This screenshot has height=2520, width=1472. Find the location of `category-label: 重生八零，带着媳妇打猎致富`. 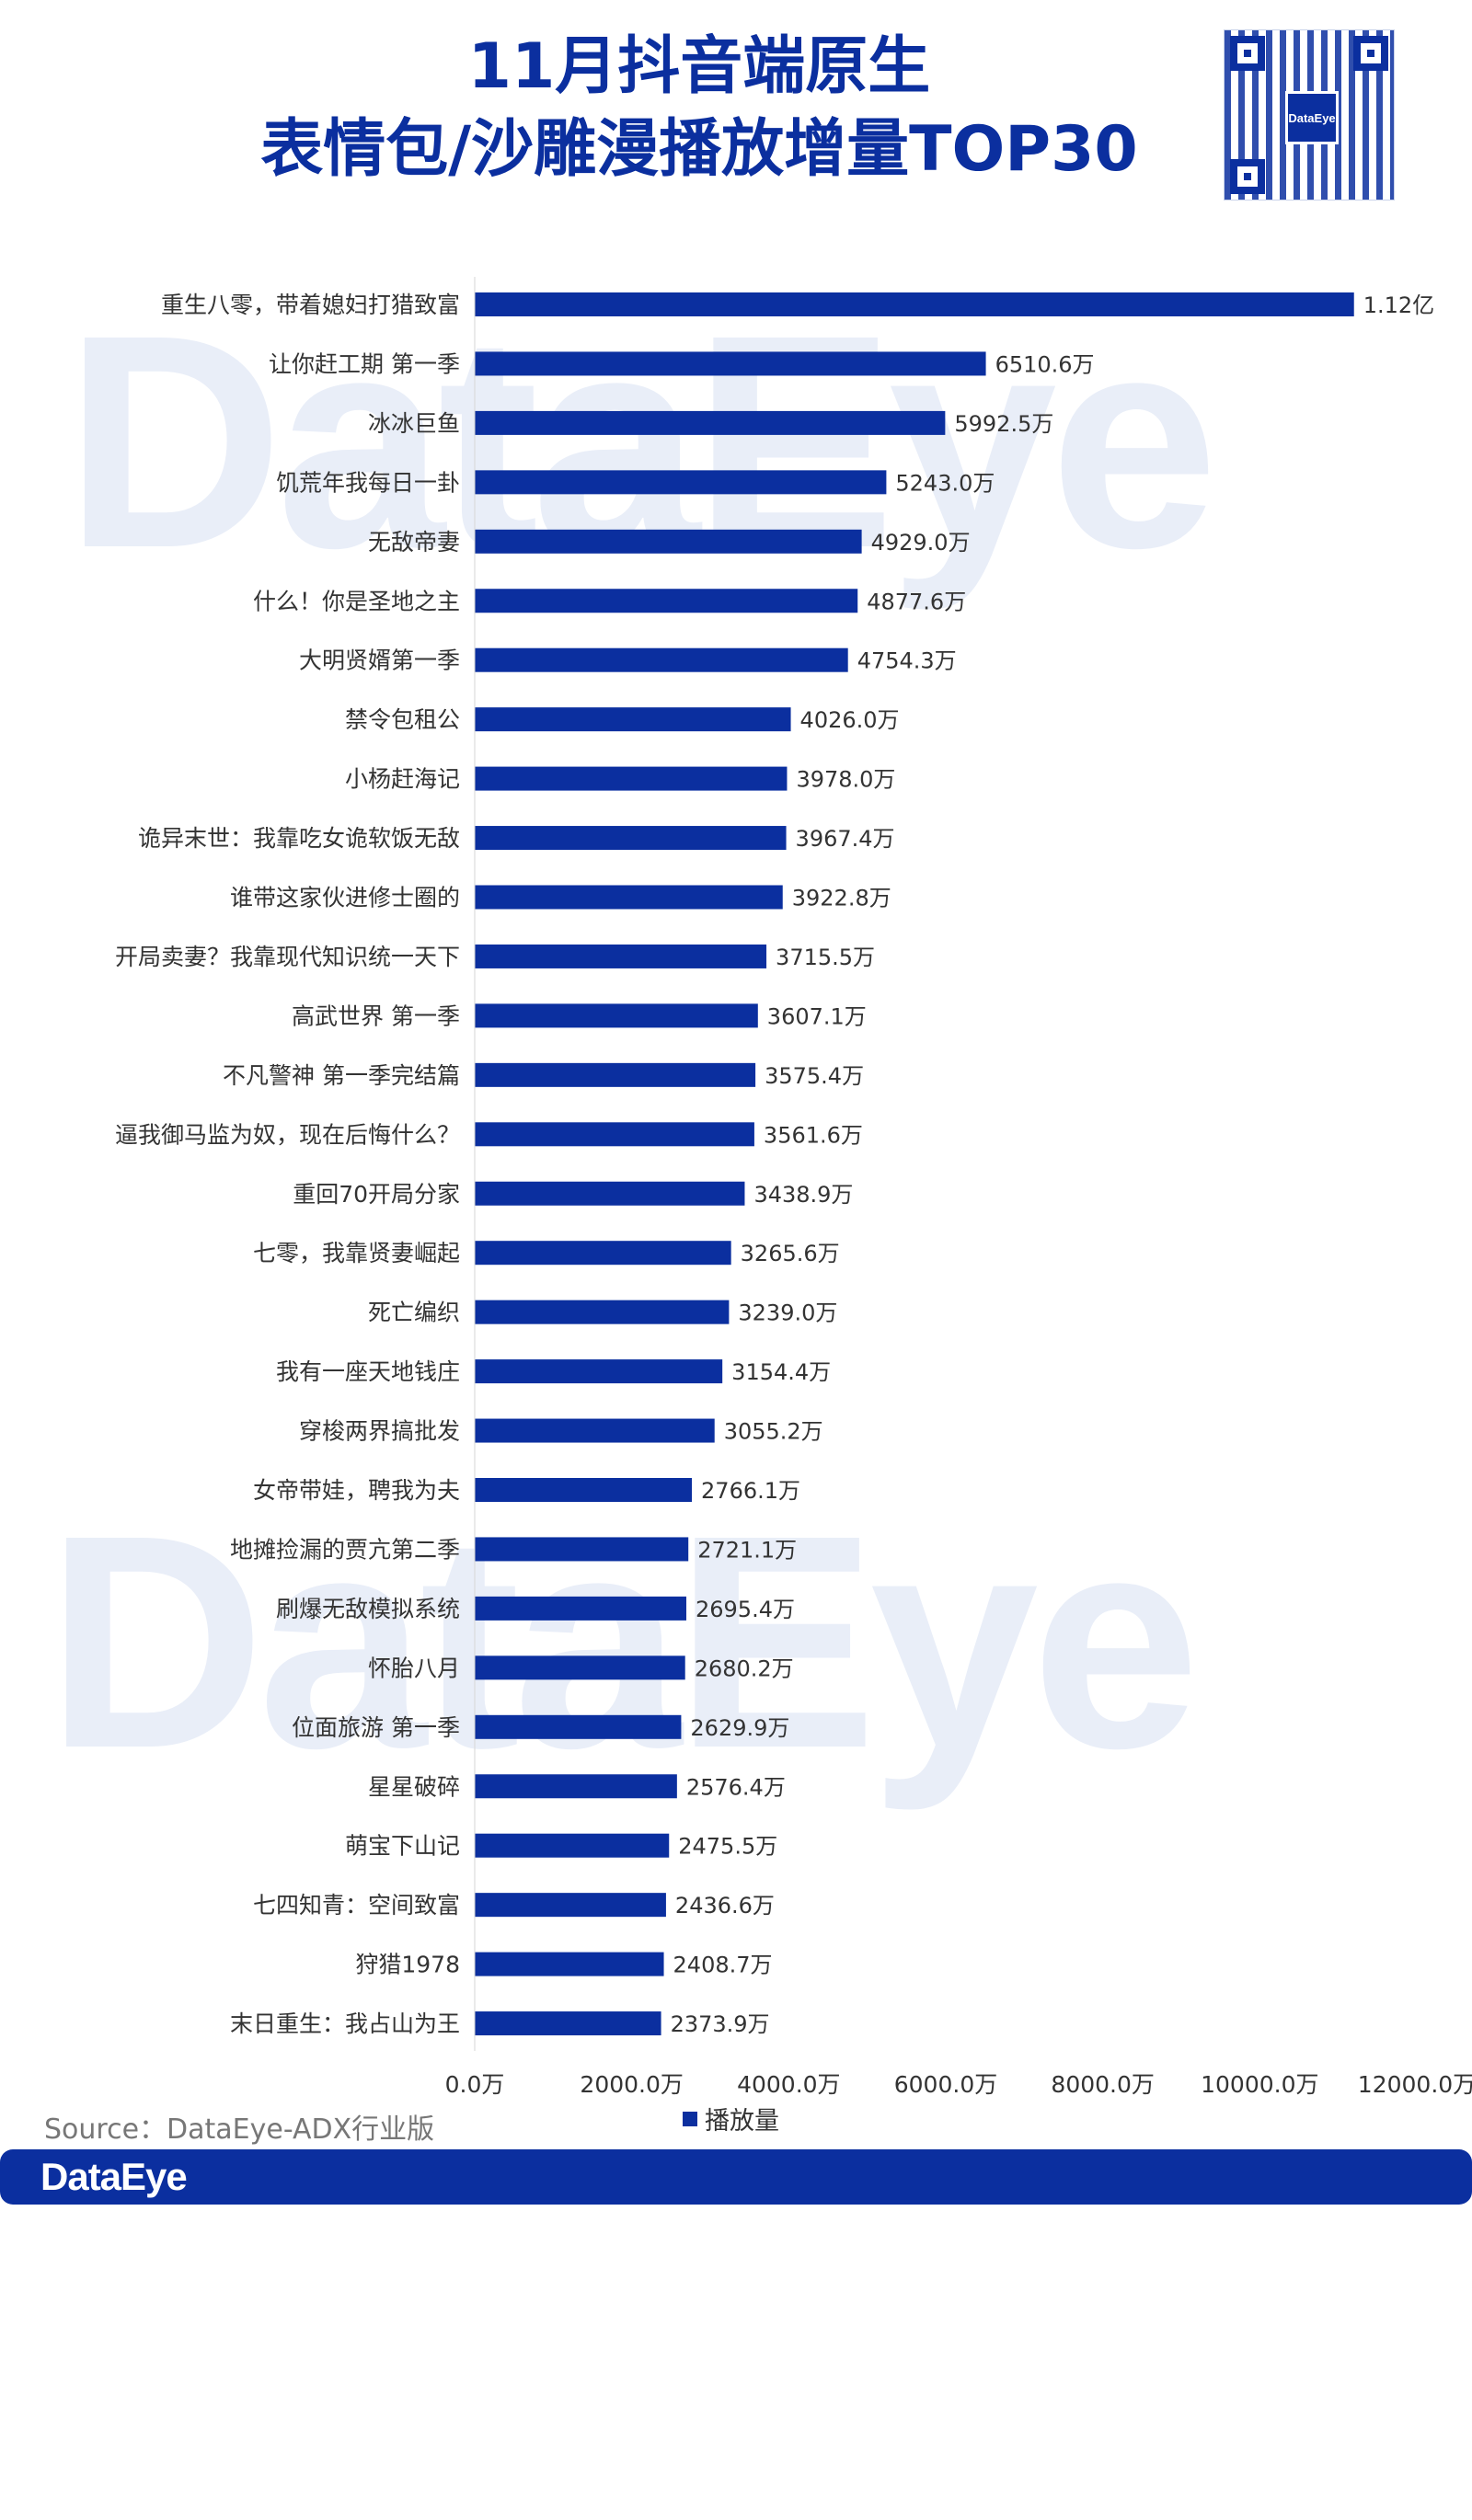

category-label: 重生八零，带着媳妇打猎致富 is located at coordinates (310, 305).